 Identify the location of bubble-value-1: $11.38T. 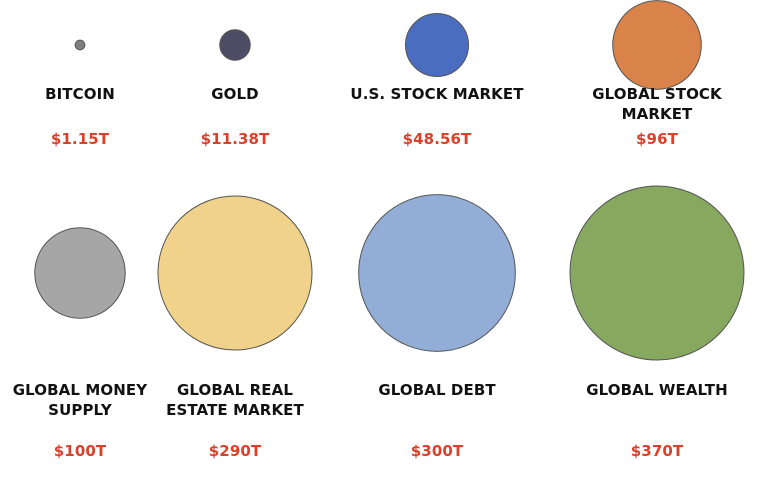
(235, 139).